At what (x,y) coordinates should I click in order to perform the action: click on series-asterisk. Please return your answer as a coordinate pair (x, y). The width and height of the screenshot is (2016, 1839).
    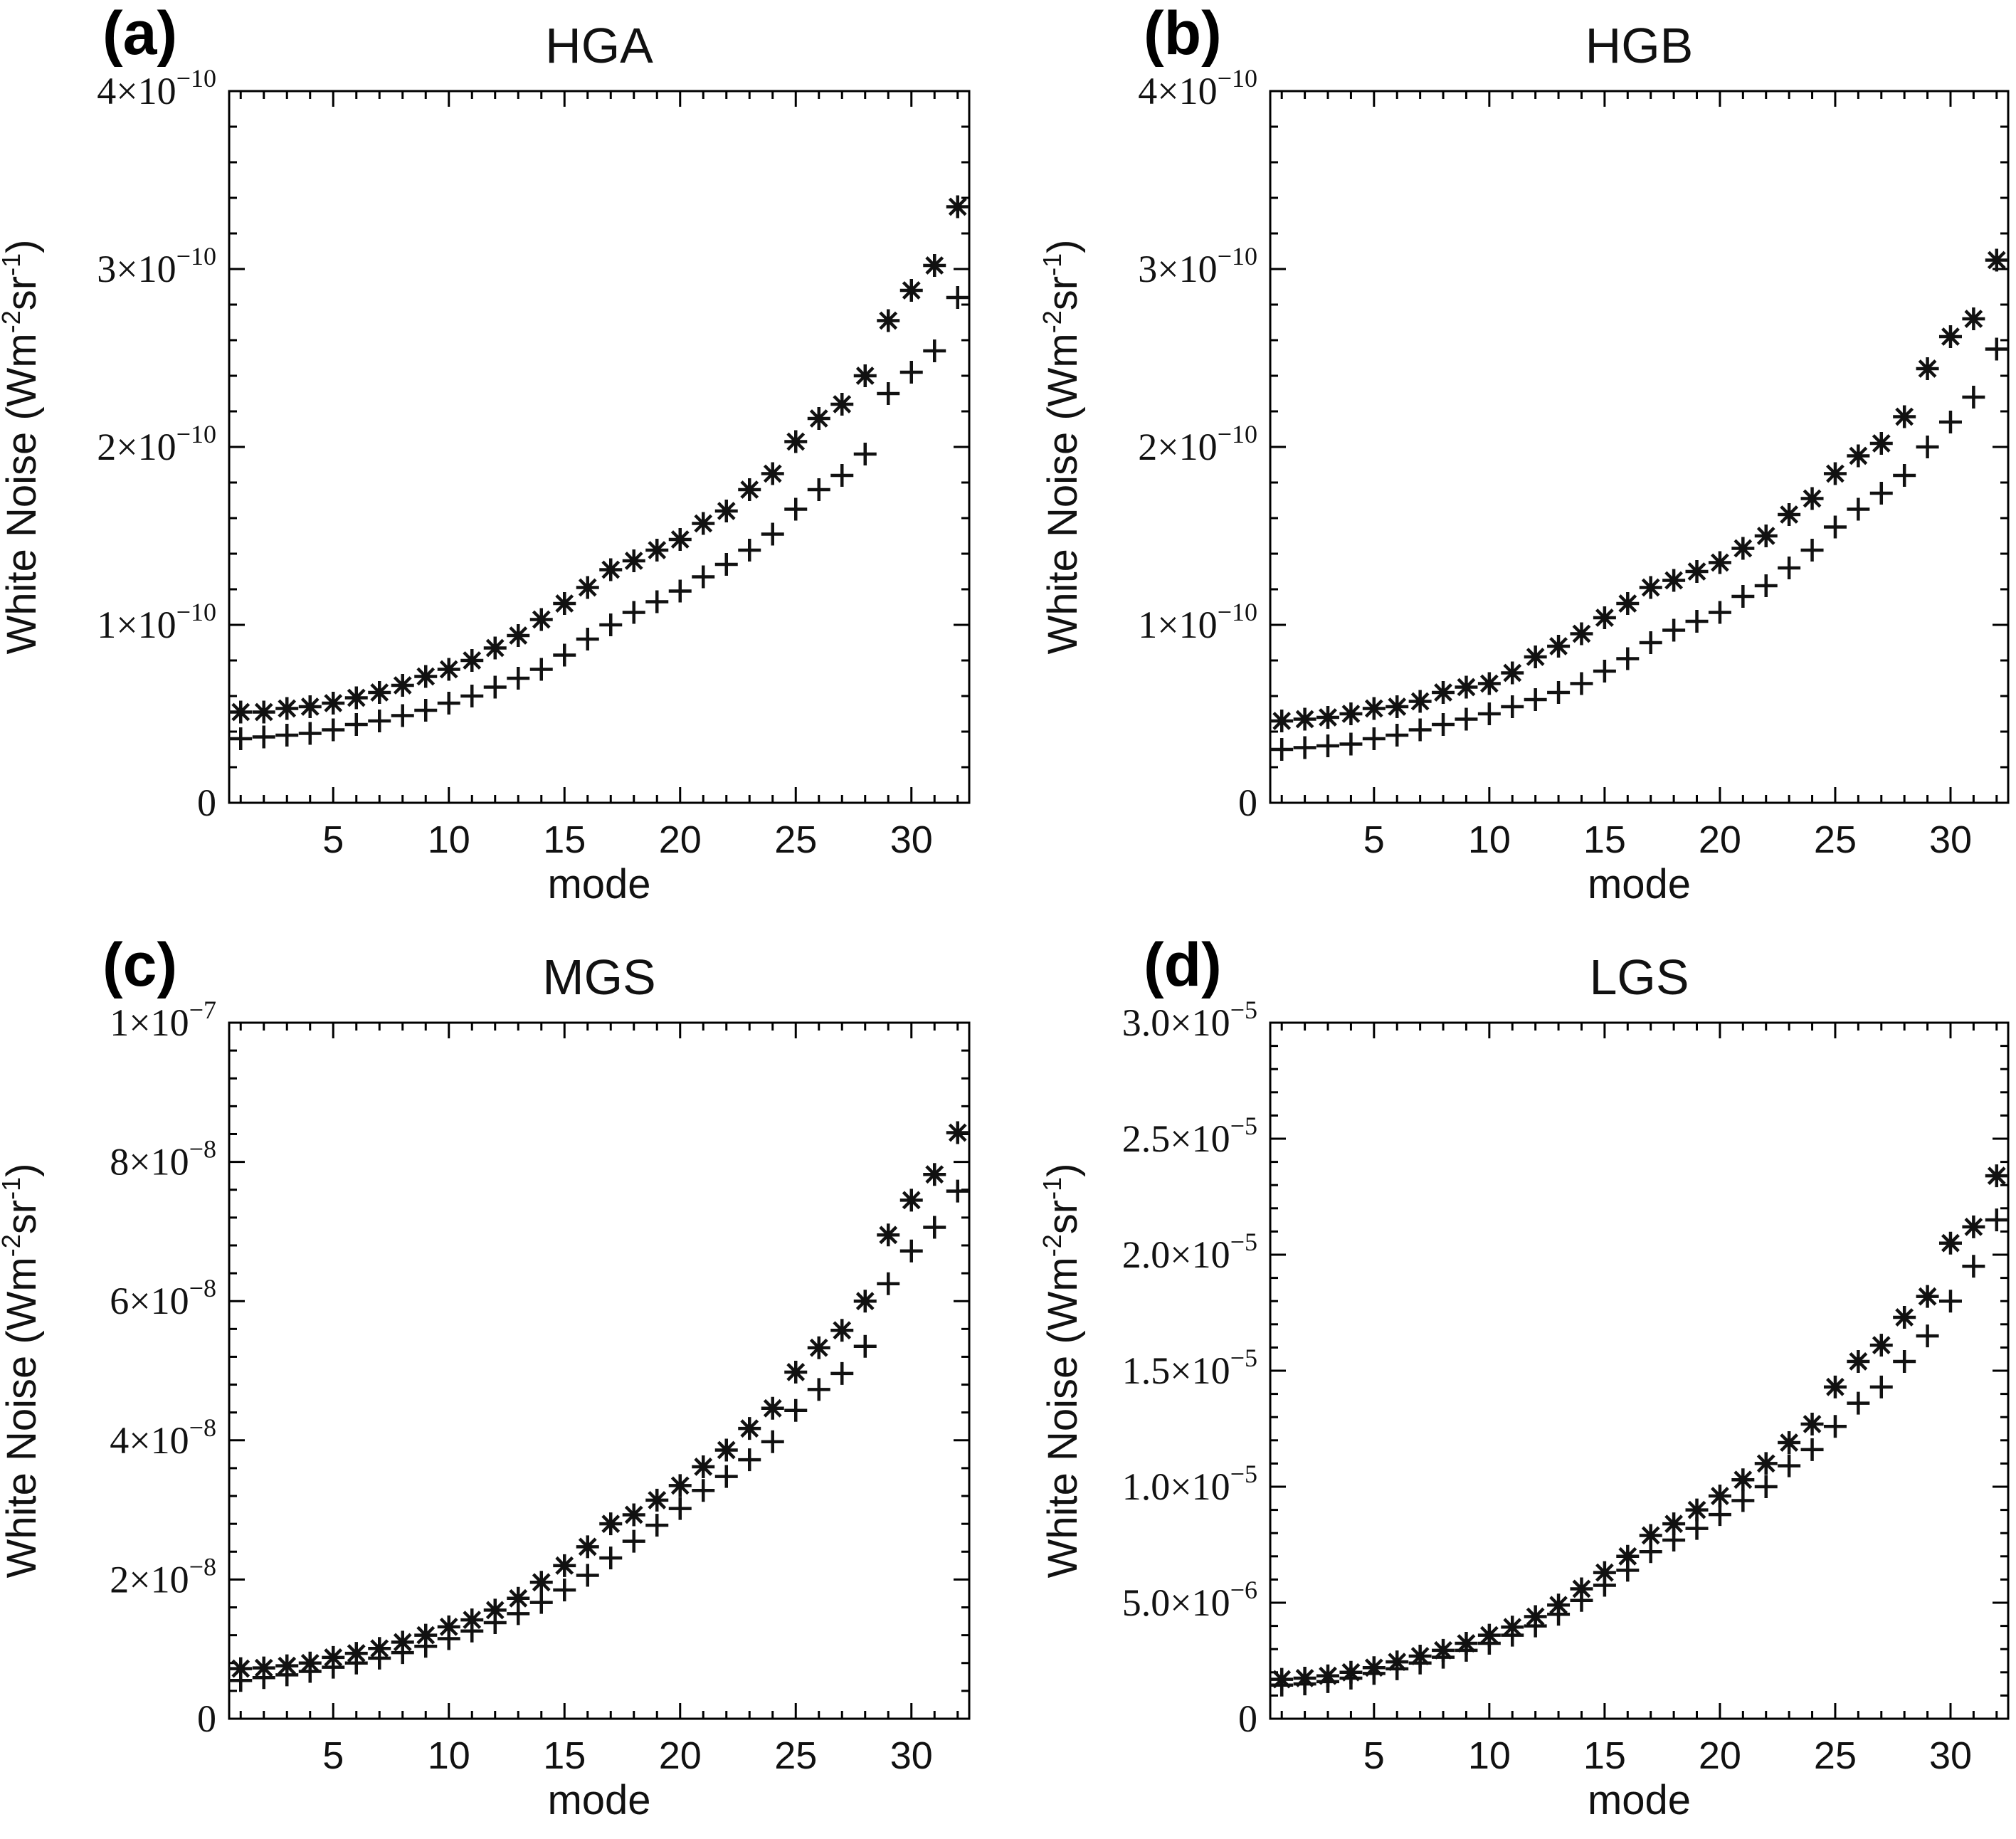
    Looking at the image, I should click on (1639, 1427).